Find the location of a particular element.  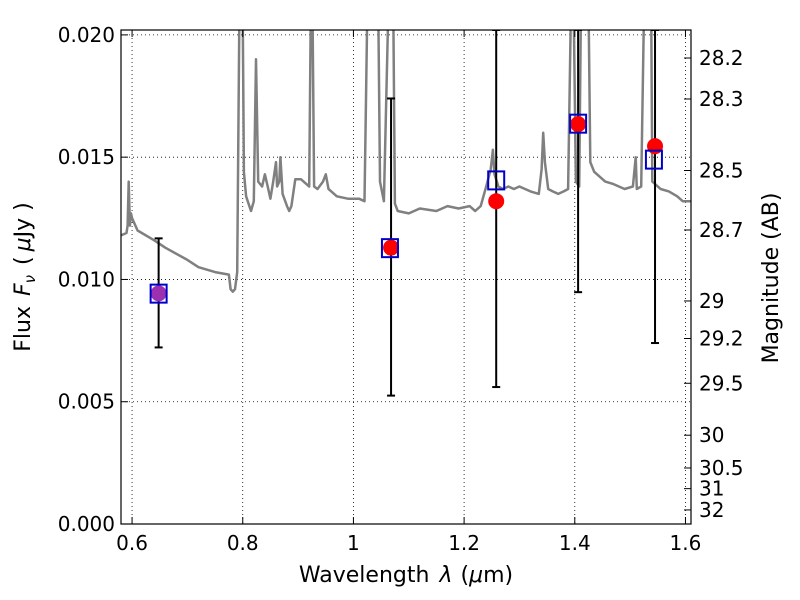

mag-tick-label: 30 is located at coordinates (711, 435).